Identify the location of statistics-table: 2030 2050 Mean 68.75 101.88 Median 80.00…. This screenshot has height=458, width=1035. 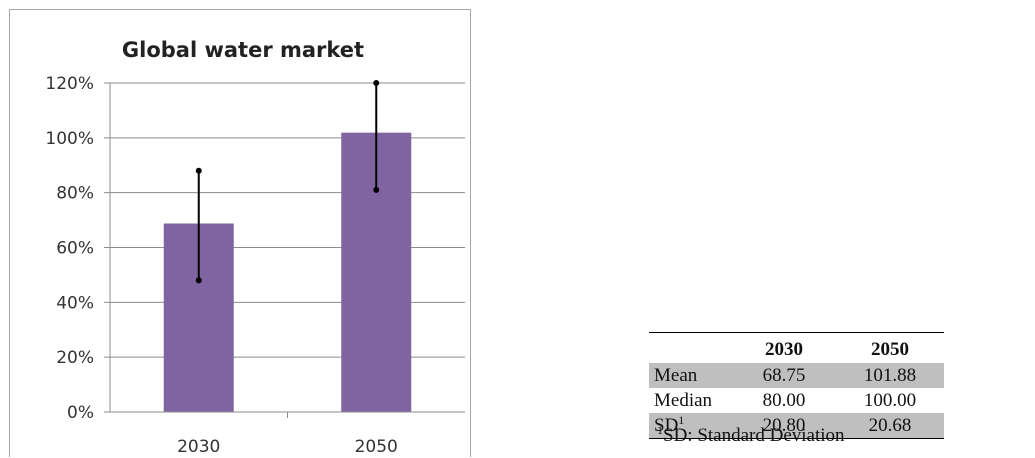
(796, 385).